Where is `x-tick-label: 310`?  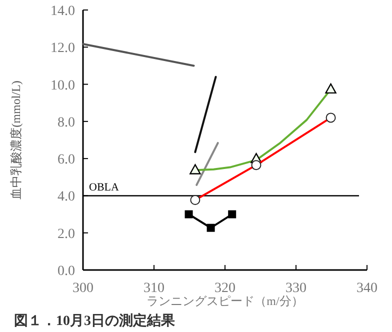 x-tick-label: 310 is located at coordinates (154, 288).